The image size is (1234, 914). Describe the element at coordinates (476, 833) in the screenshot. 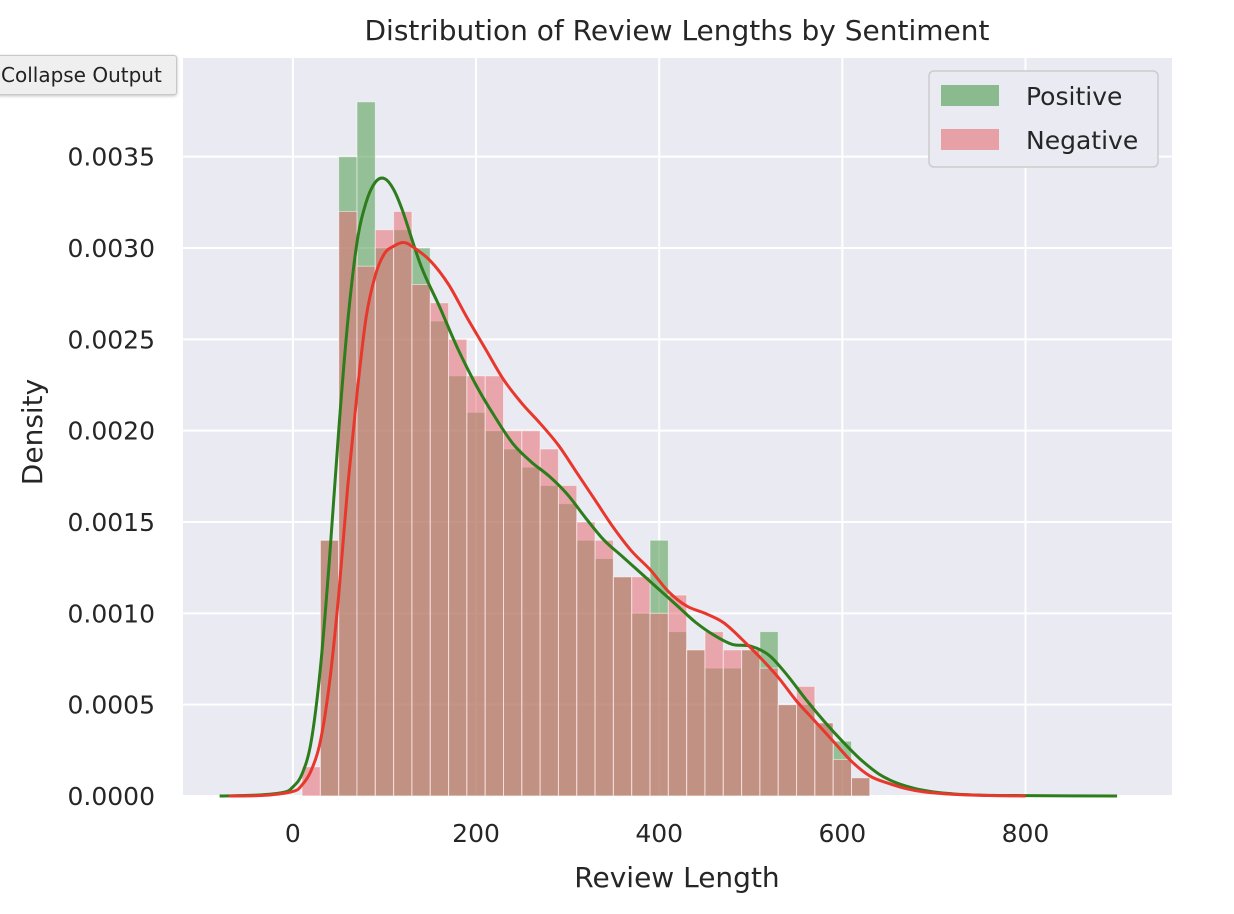

I see `x-tick-label: 200` at that location.